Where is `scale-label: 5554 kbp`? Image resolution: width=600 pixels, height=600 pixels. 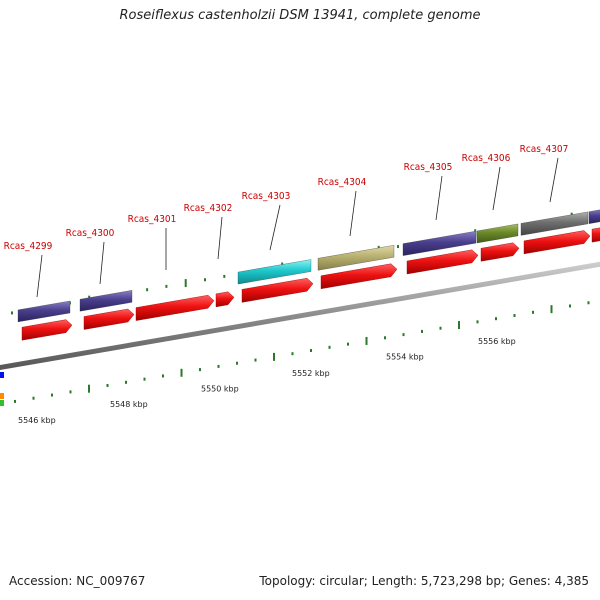 scale-label: 5554 kbp is located at coordinates (405, 357).